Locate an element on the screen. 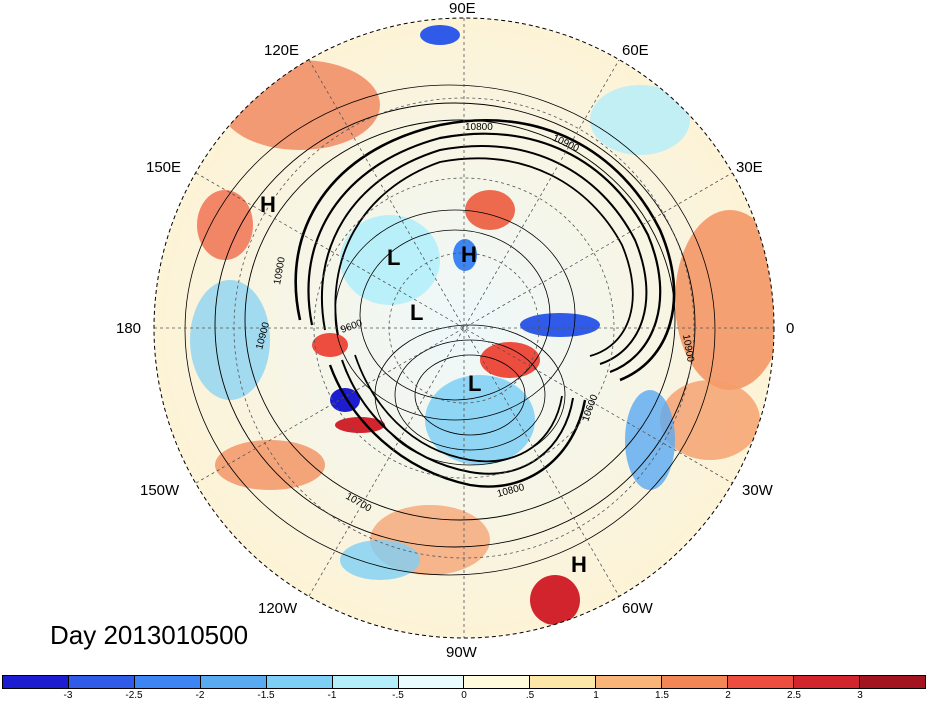  colorbar-tick-label: 1 is located at coordinates (596, 695).